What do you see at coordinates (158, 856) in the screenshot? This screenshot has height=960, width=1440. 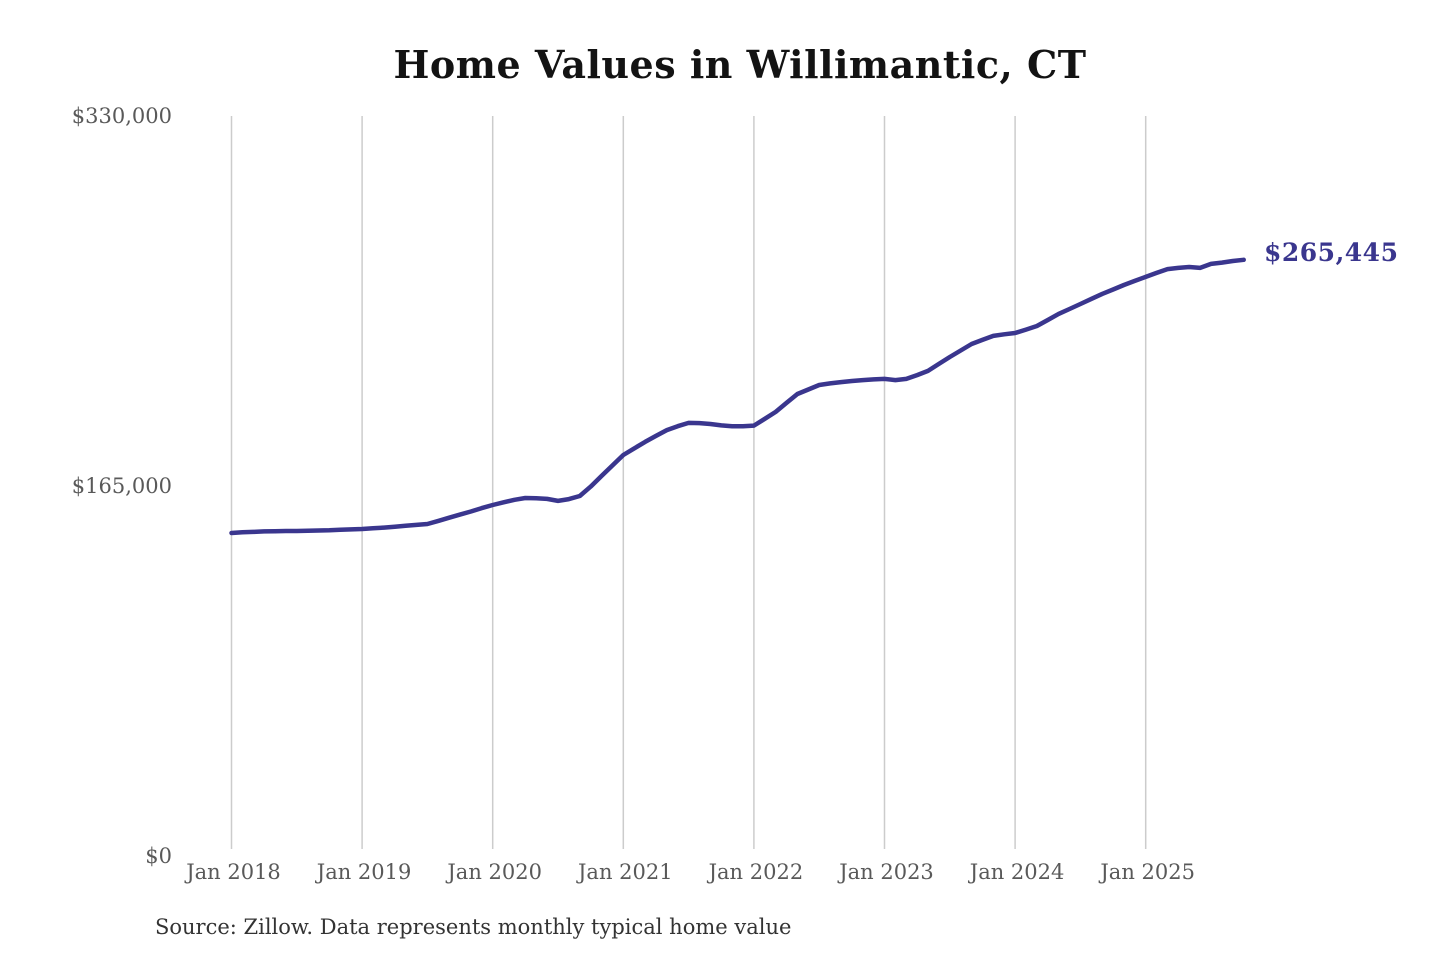 I see `y-tick-label: $0` at bounding box center [158, 856].